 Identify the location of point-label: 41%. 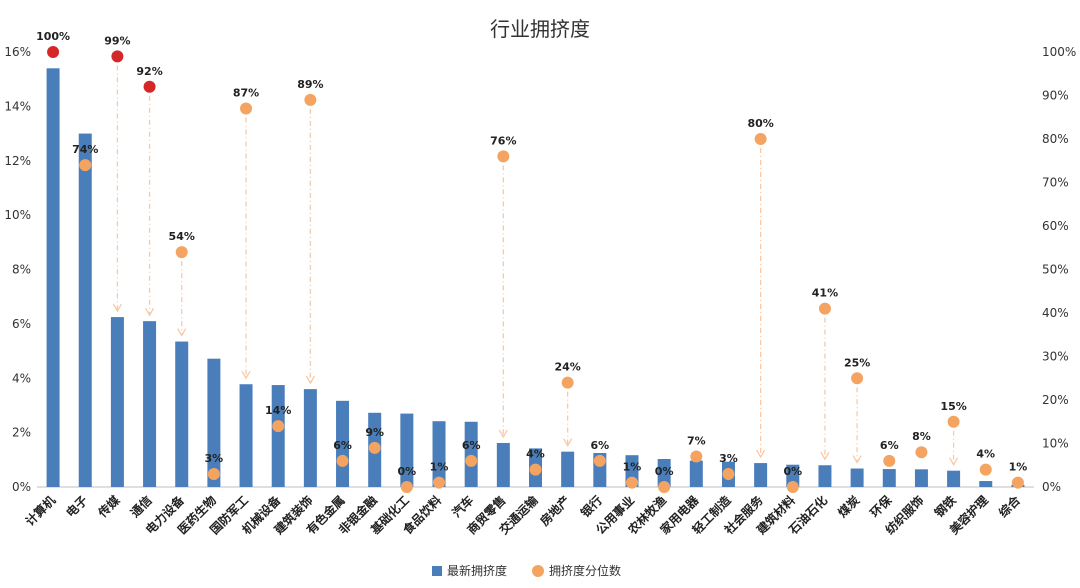
(825, 293).